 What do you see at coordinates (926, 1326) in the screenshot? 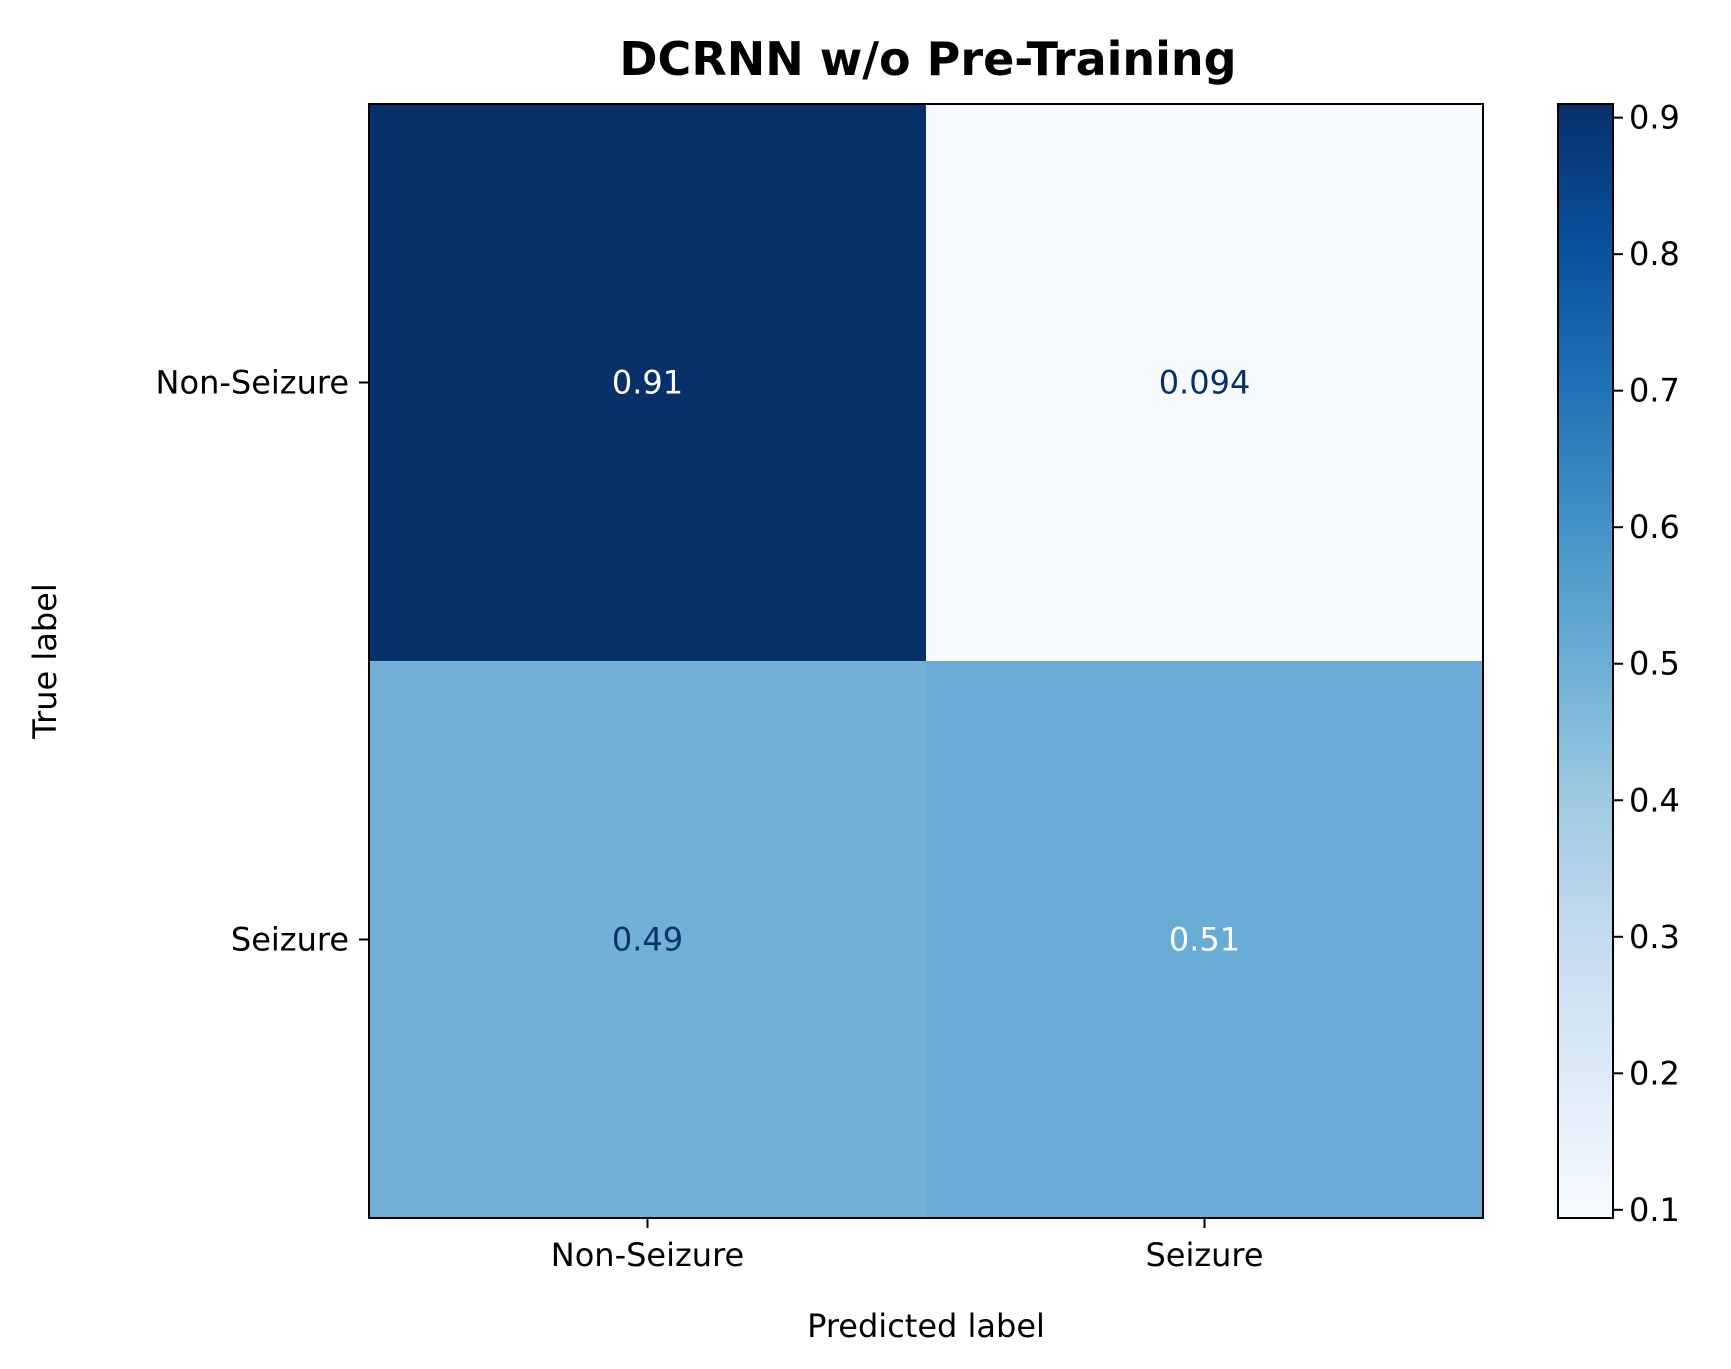
I see `x-axis-label: Predicted label` at bounding box center [926, 1326].